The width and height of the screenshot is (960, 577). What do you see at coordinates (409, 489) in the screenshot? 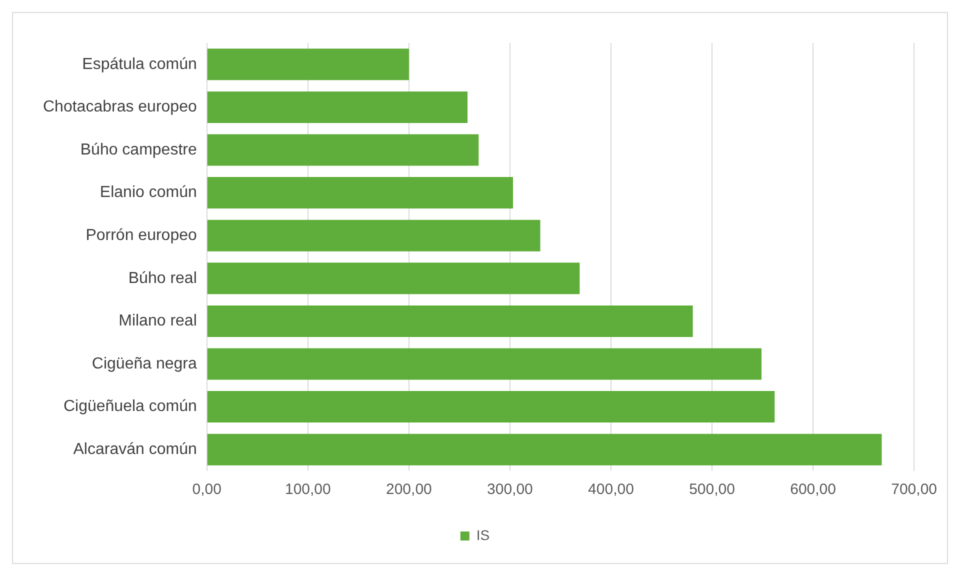
I see `x-tick-label: 200,00` at bounding box center [409, 489].